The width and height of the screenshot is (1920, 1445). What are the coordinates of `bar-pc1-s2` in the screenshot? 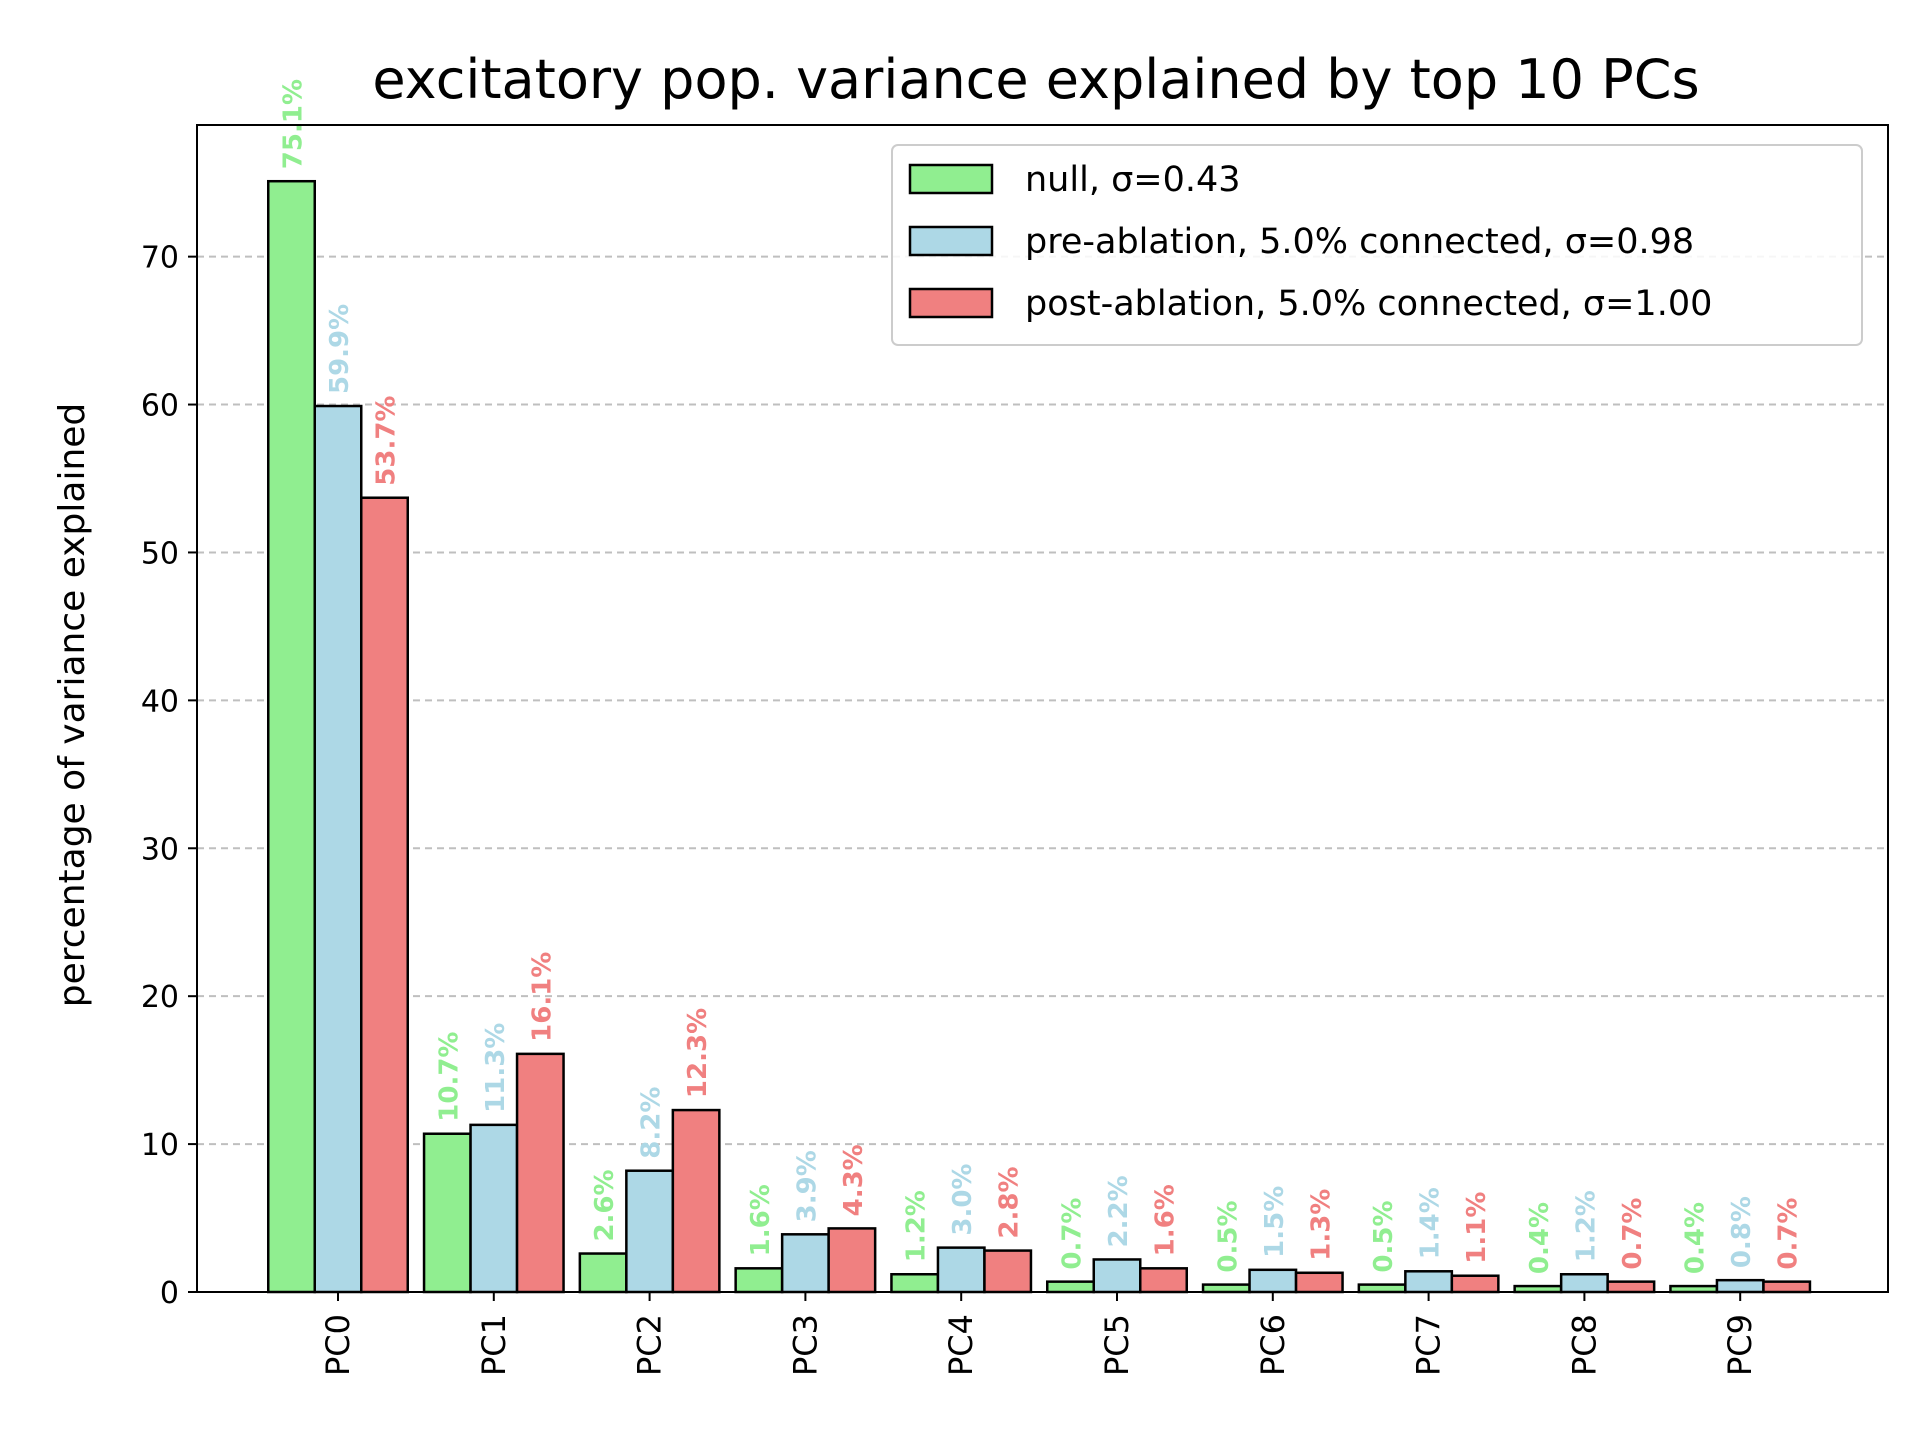 It's located at (540, 1173).